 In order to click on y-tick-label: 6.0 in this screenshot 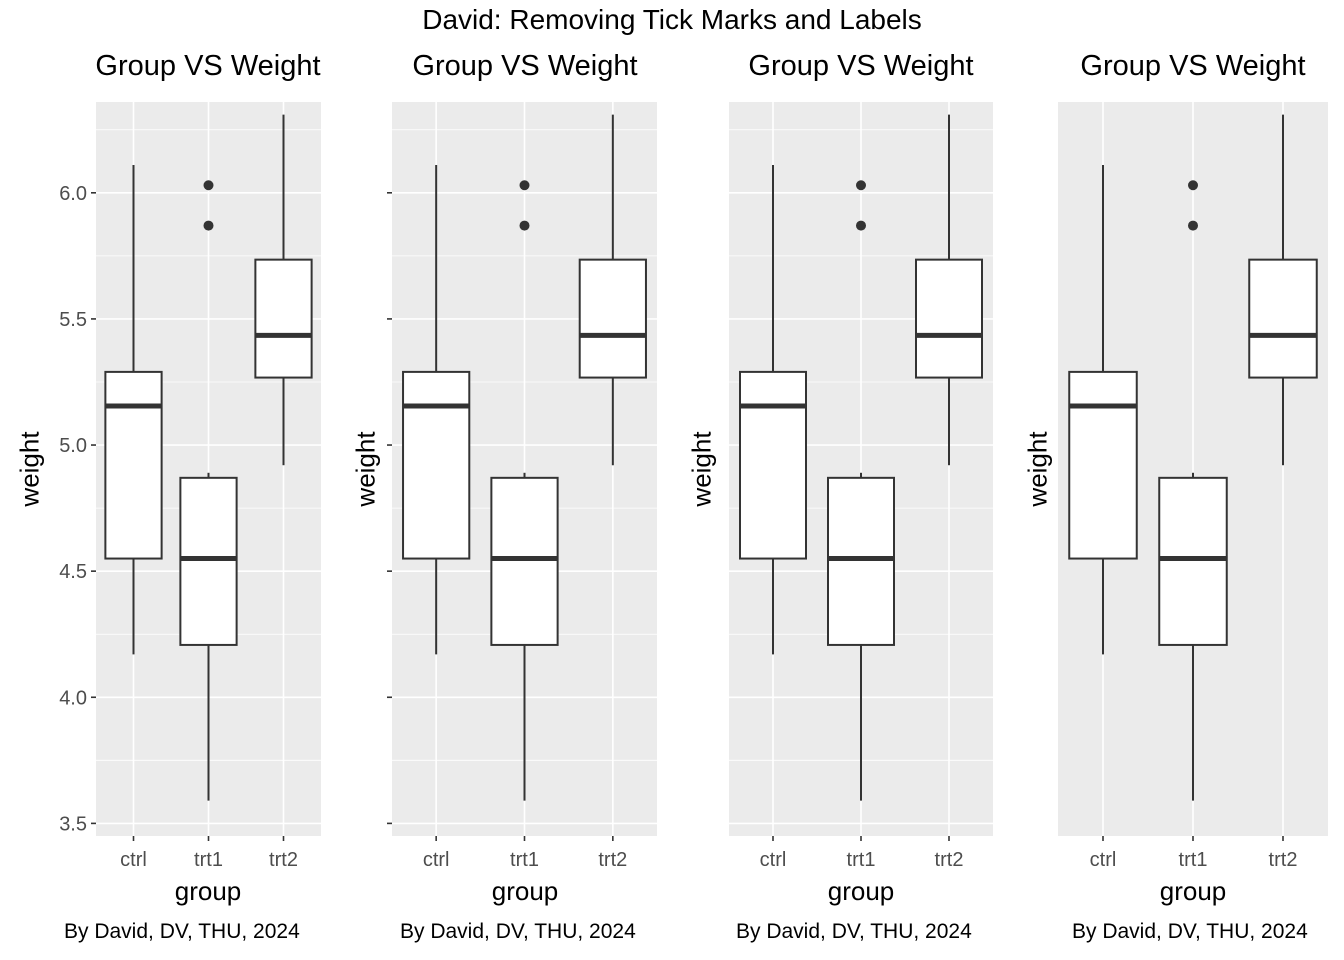, I will do `click(73, 194)`.